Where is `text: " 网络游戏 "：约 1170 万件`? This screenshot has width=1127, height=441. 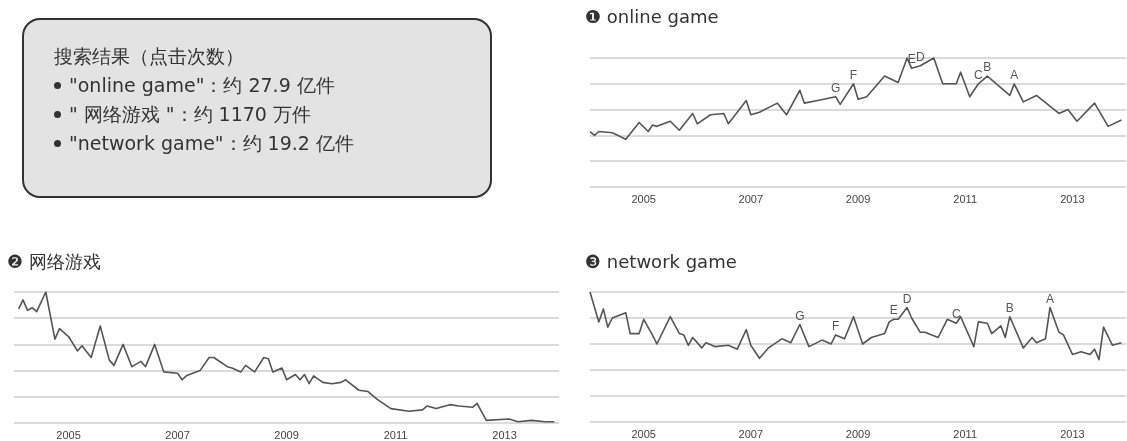 text: " 网络游戏 "：约 1170 万件 is located at coordinates (190, 114).